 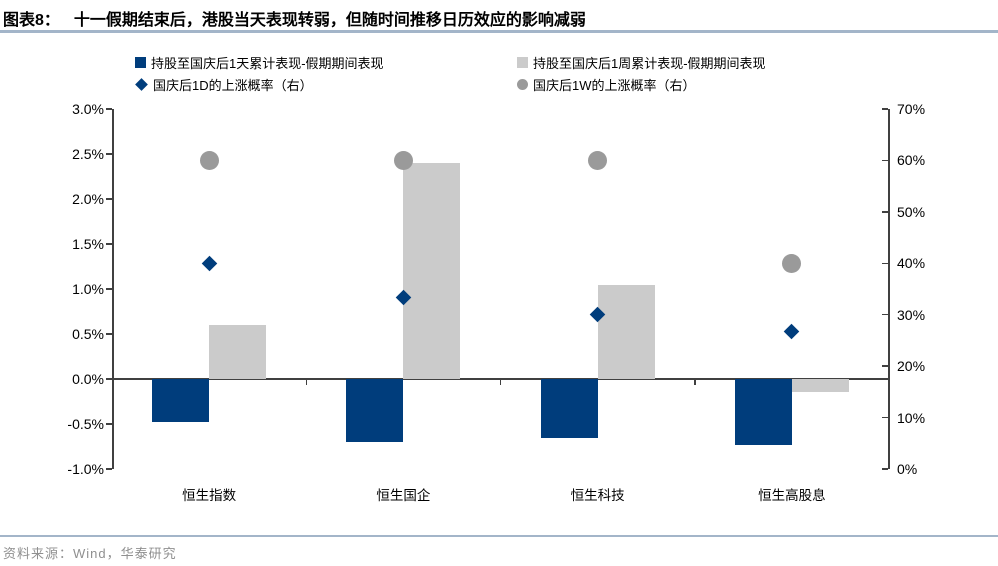 What do you see at coordinates (88, 289) in the screenshot?
I see `left-axis-tick-label: 1.0%` at bounding box center [88, 289].